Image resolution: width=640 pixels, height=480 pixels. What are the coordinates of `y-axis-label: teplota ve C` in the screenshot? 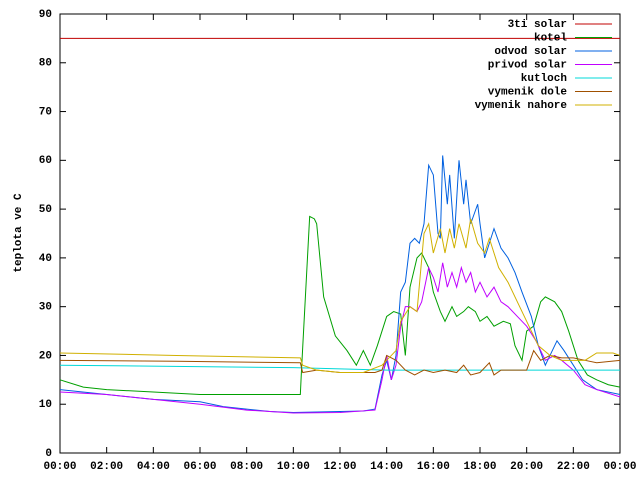 It's located at (19, 233).